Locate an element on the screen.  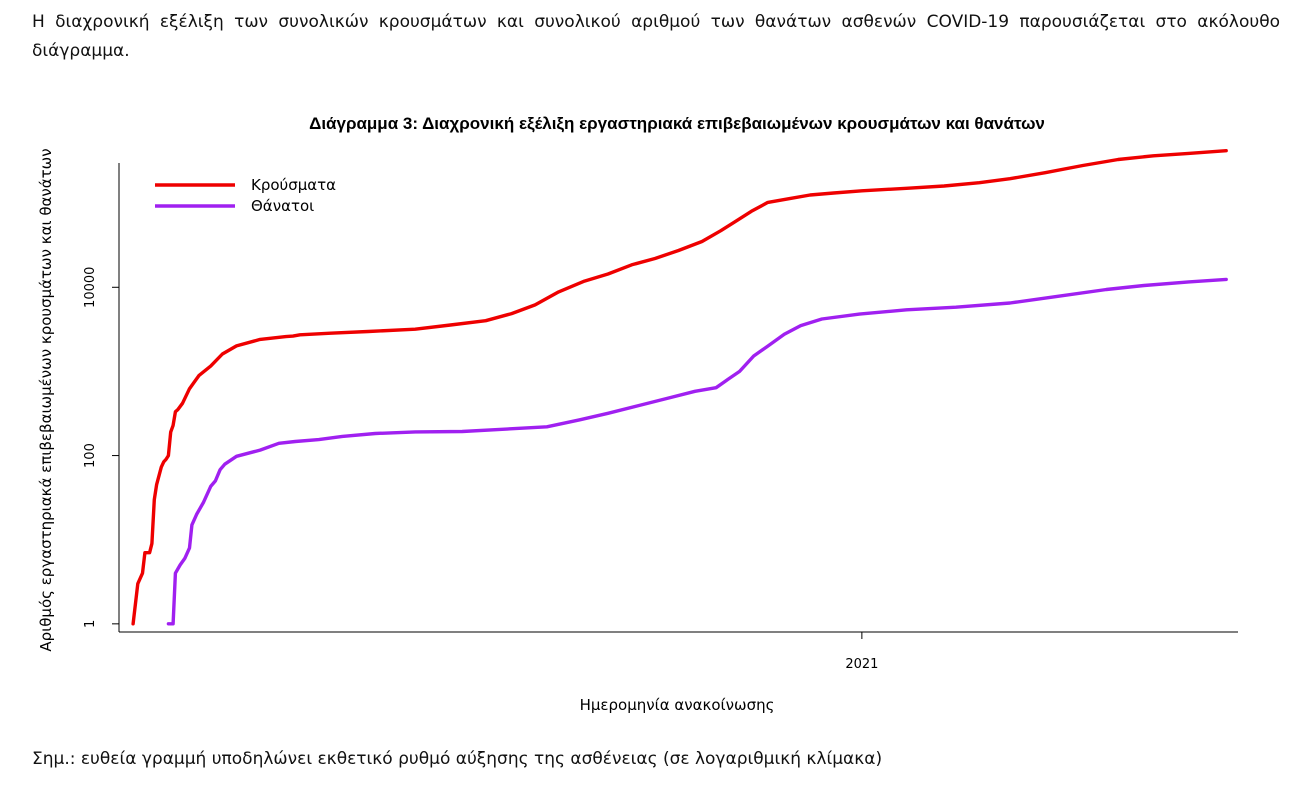
y-ticks: 1 100 10000 is located at coordinates (101, 447).